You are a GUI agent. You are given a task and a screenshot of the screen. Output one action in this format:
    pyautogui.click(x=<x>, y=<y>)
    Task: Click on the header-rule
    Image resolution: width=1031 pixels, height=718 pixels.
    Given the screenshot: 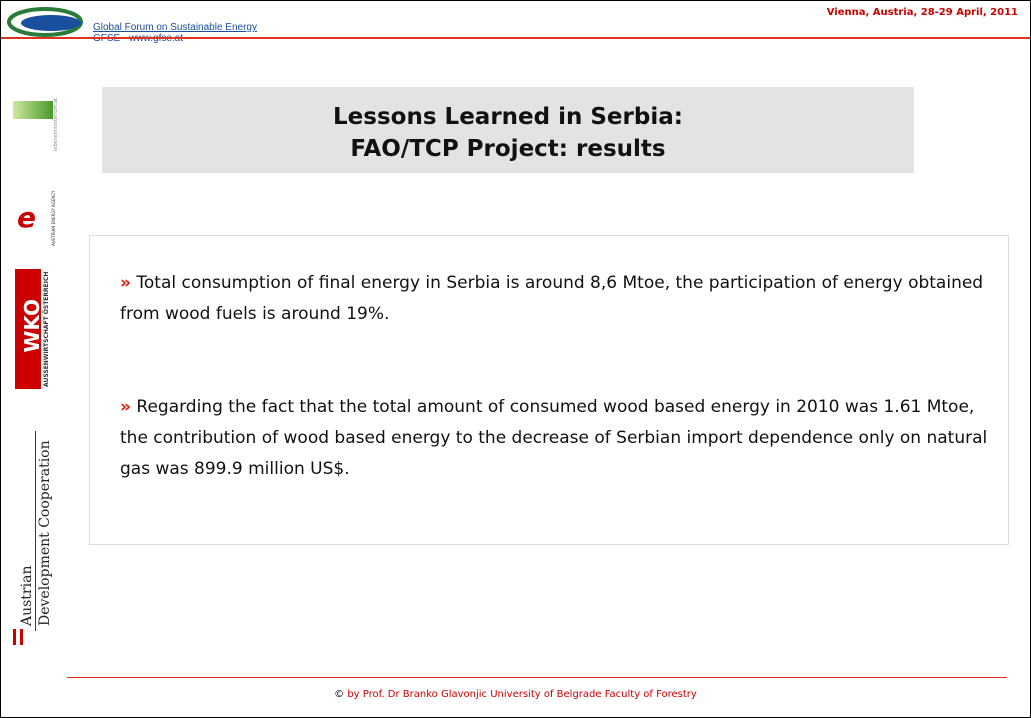 What is the action you would take?
    pyautogui.click(x=515, y=38)
    